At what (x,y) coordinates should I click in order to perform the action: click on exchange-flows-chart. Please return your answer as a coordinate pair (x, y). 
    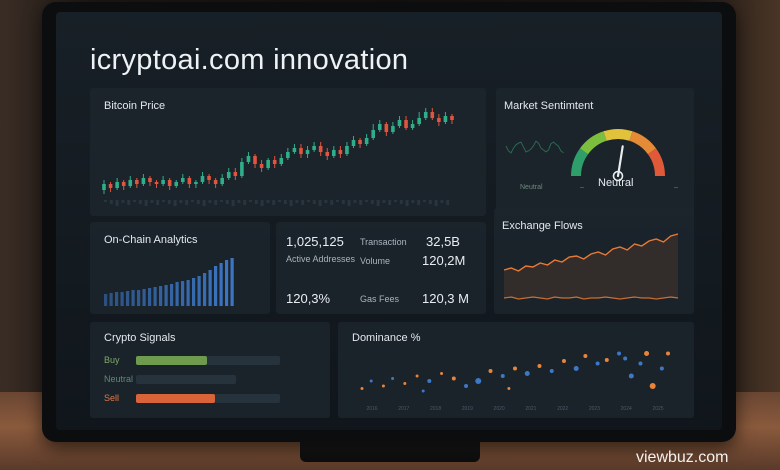
    Looking at the image, I should click on (591, 266).